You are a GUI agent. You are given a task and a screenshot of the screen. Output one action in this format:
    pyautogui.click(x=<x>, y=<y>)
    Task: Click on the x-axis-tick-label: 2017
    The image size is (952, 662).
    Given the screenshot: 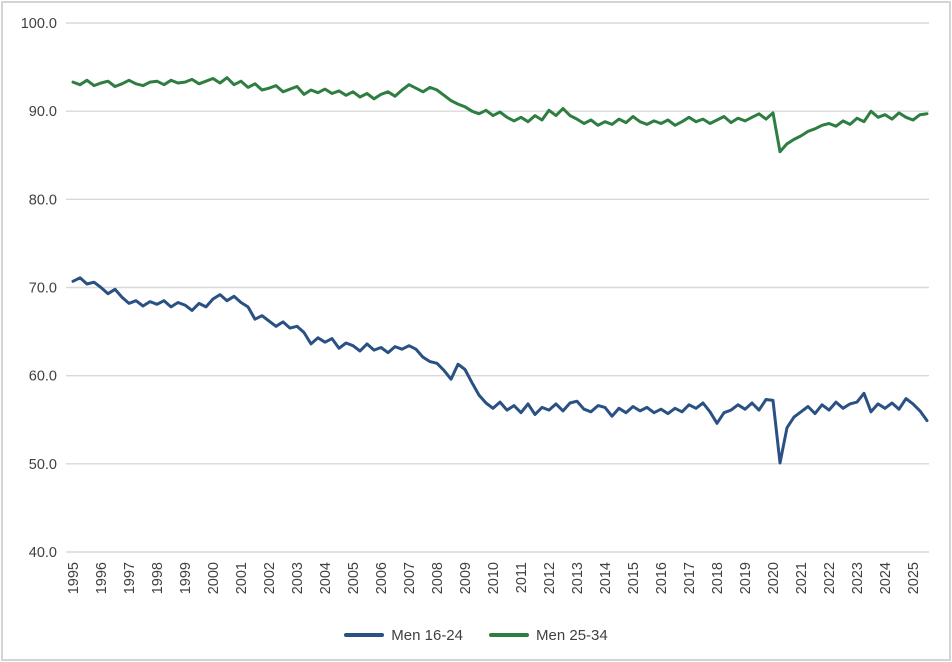 What is the action you would take?
    pyautogui.click(x=690, y=578)
    